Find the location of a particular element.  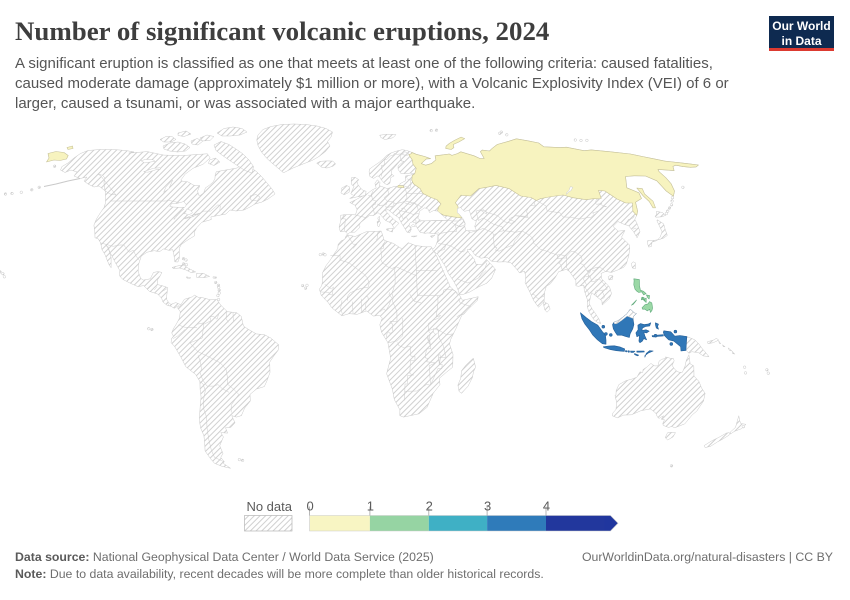

svg-text: 1 is located at coordinates (370, 506).